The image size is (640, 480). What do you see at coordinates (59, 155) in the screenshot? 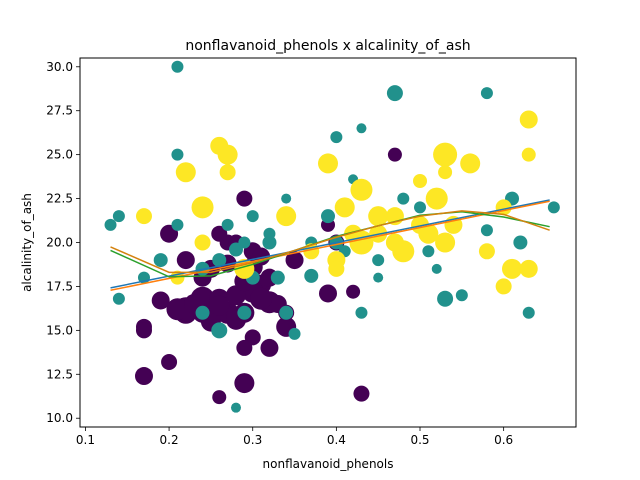
I see `y-tick-label-6: 25.0` at bounding box center [59, 155].